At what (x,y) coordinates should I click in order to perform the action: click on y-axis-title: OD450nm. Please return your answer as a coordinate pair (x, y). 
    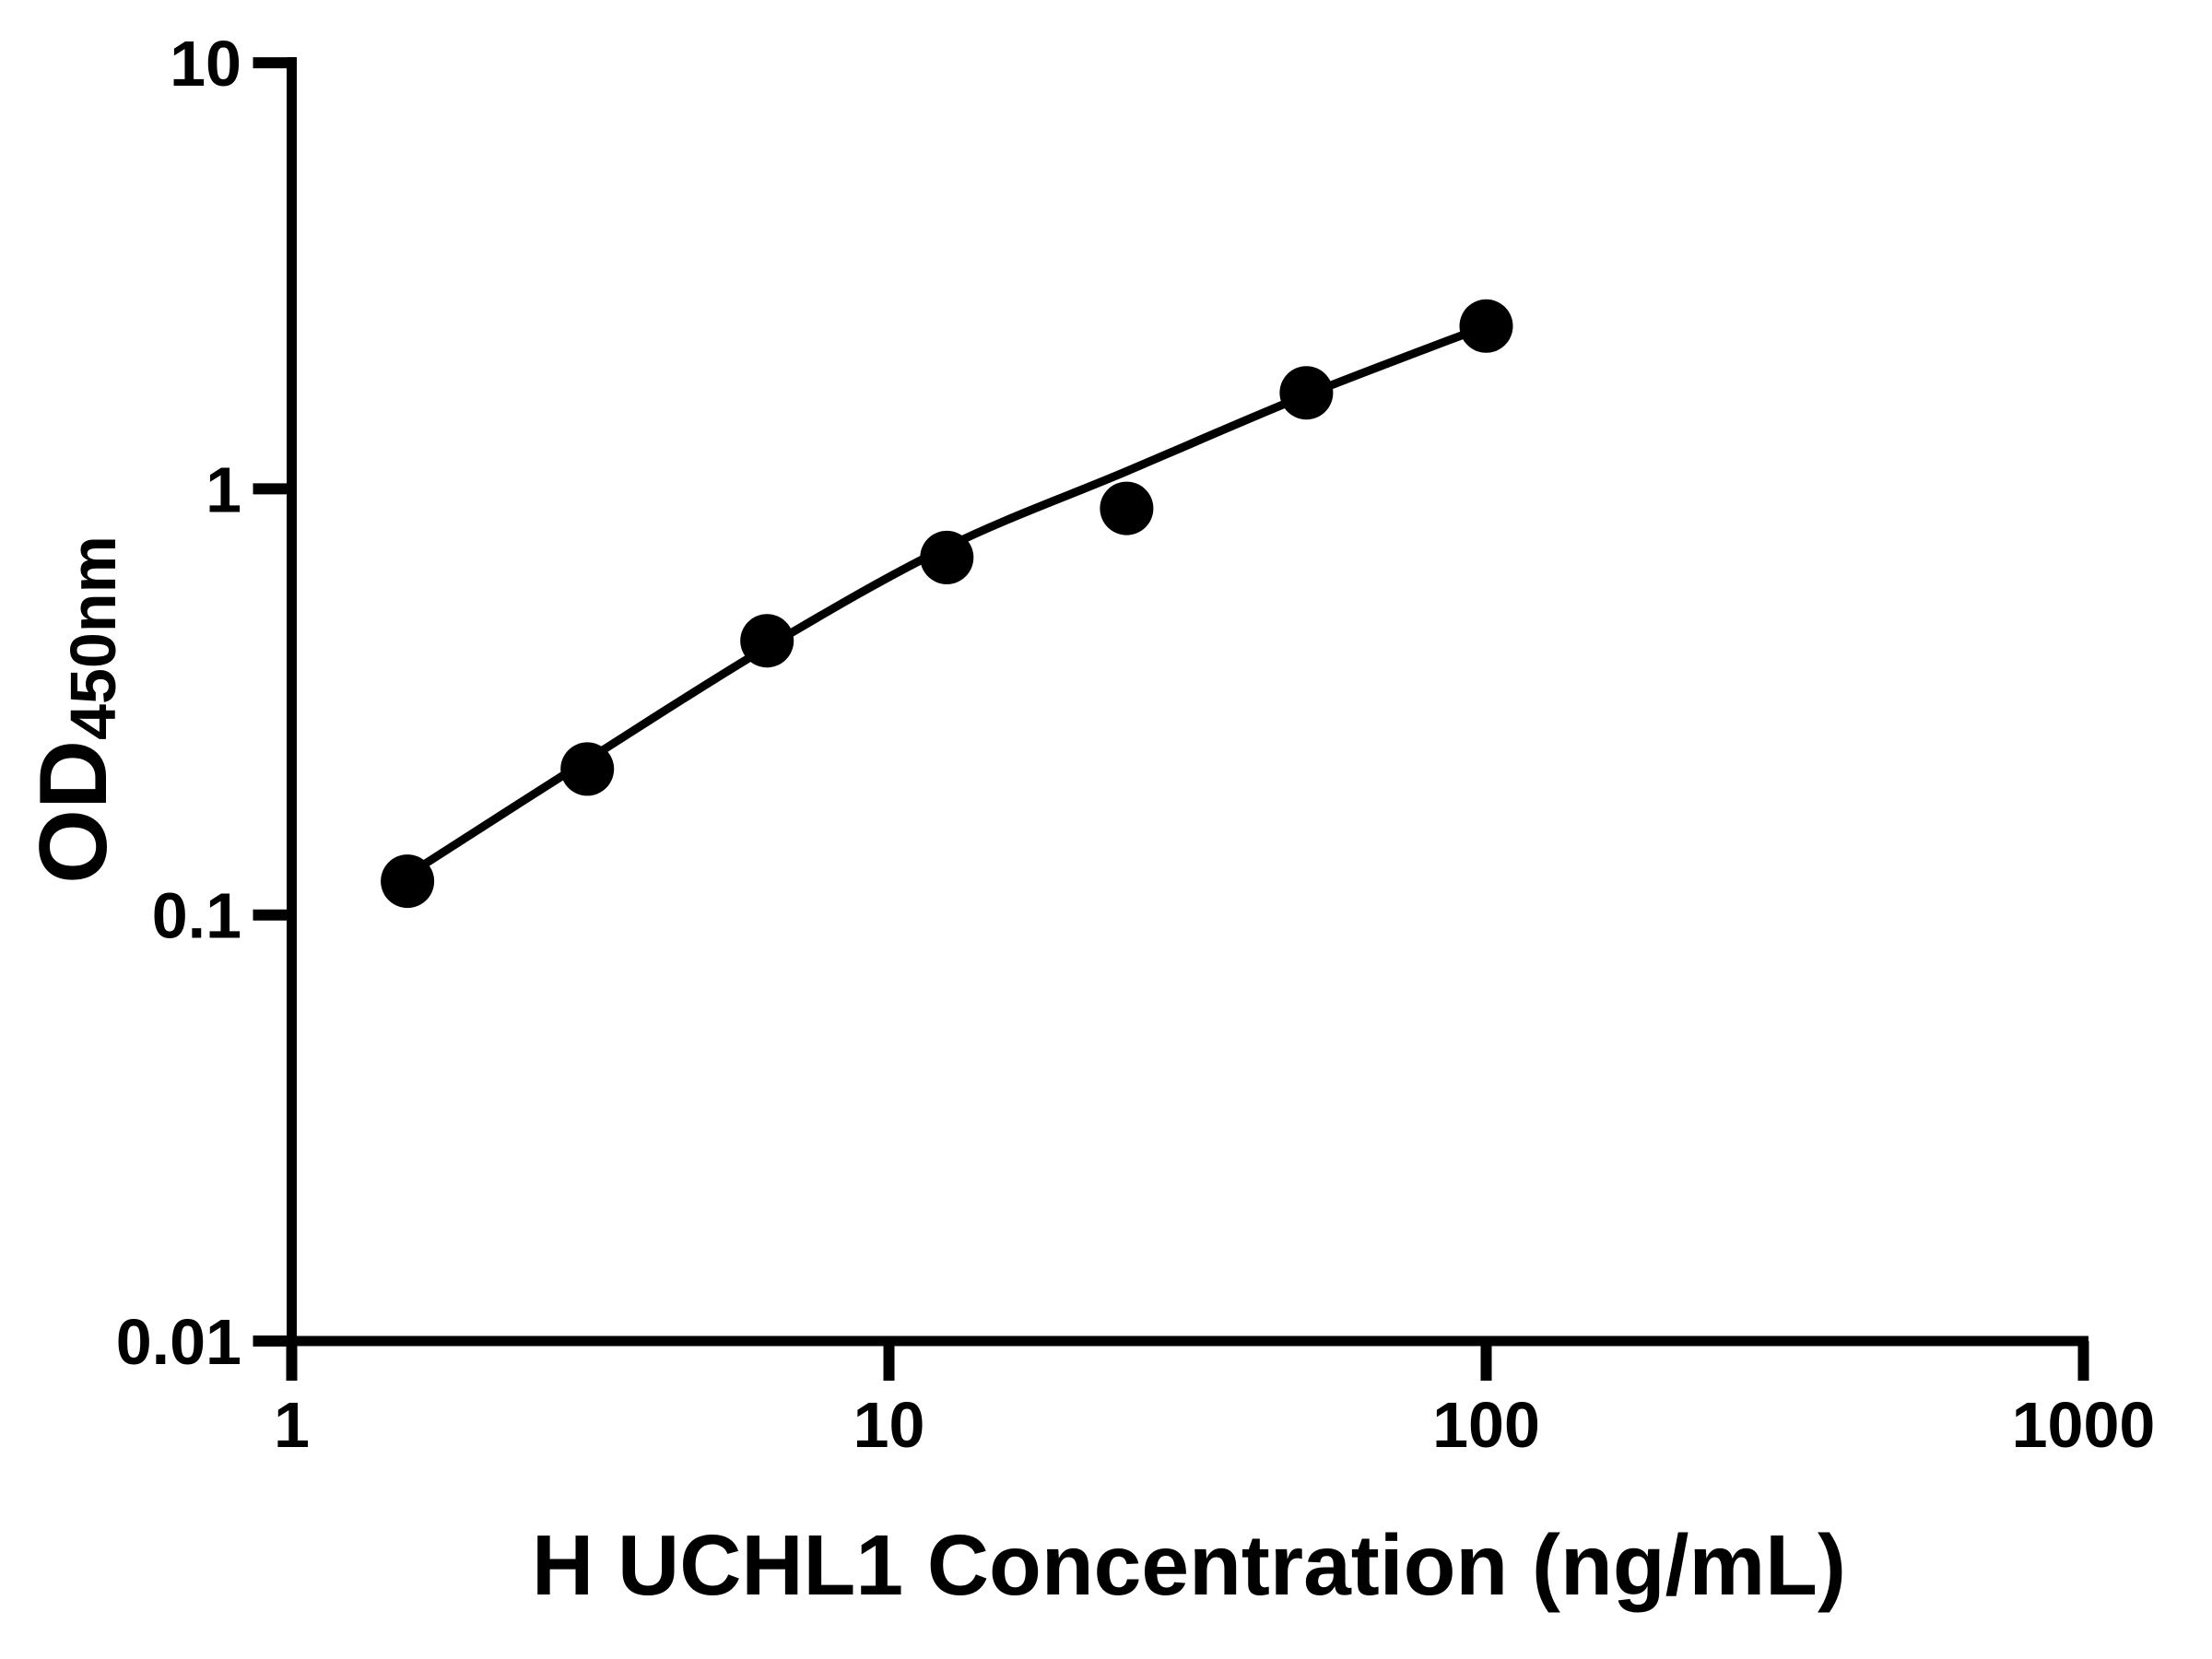
    Looking at the image, I should click on (74, 709).